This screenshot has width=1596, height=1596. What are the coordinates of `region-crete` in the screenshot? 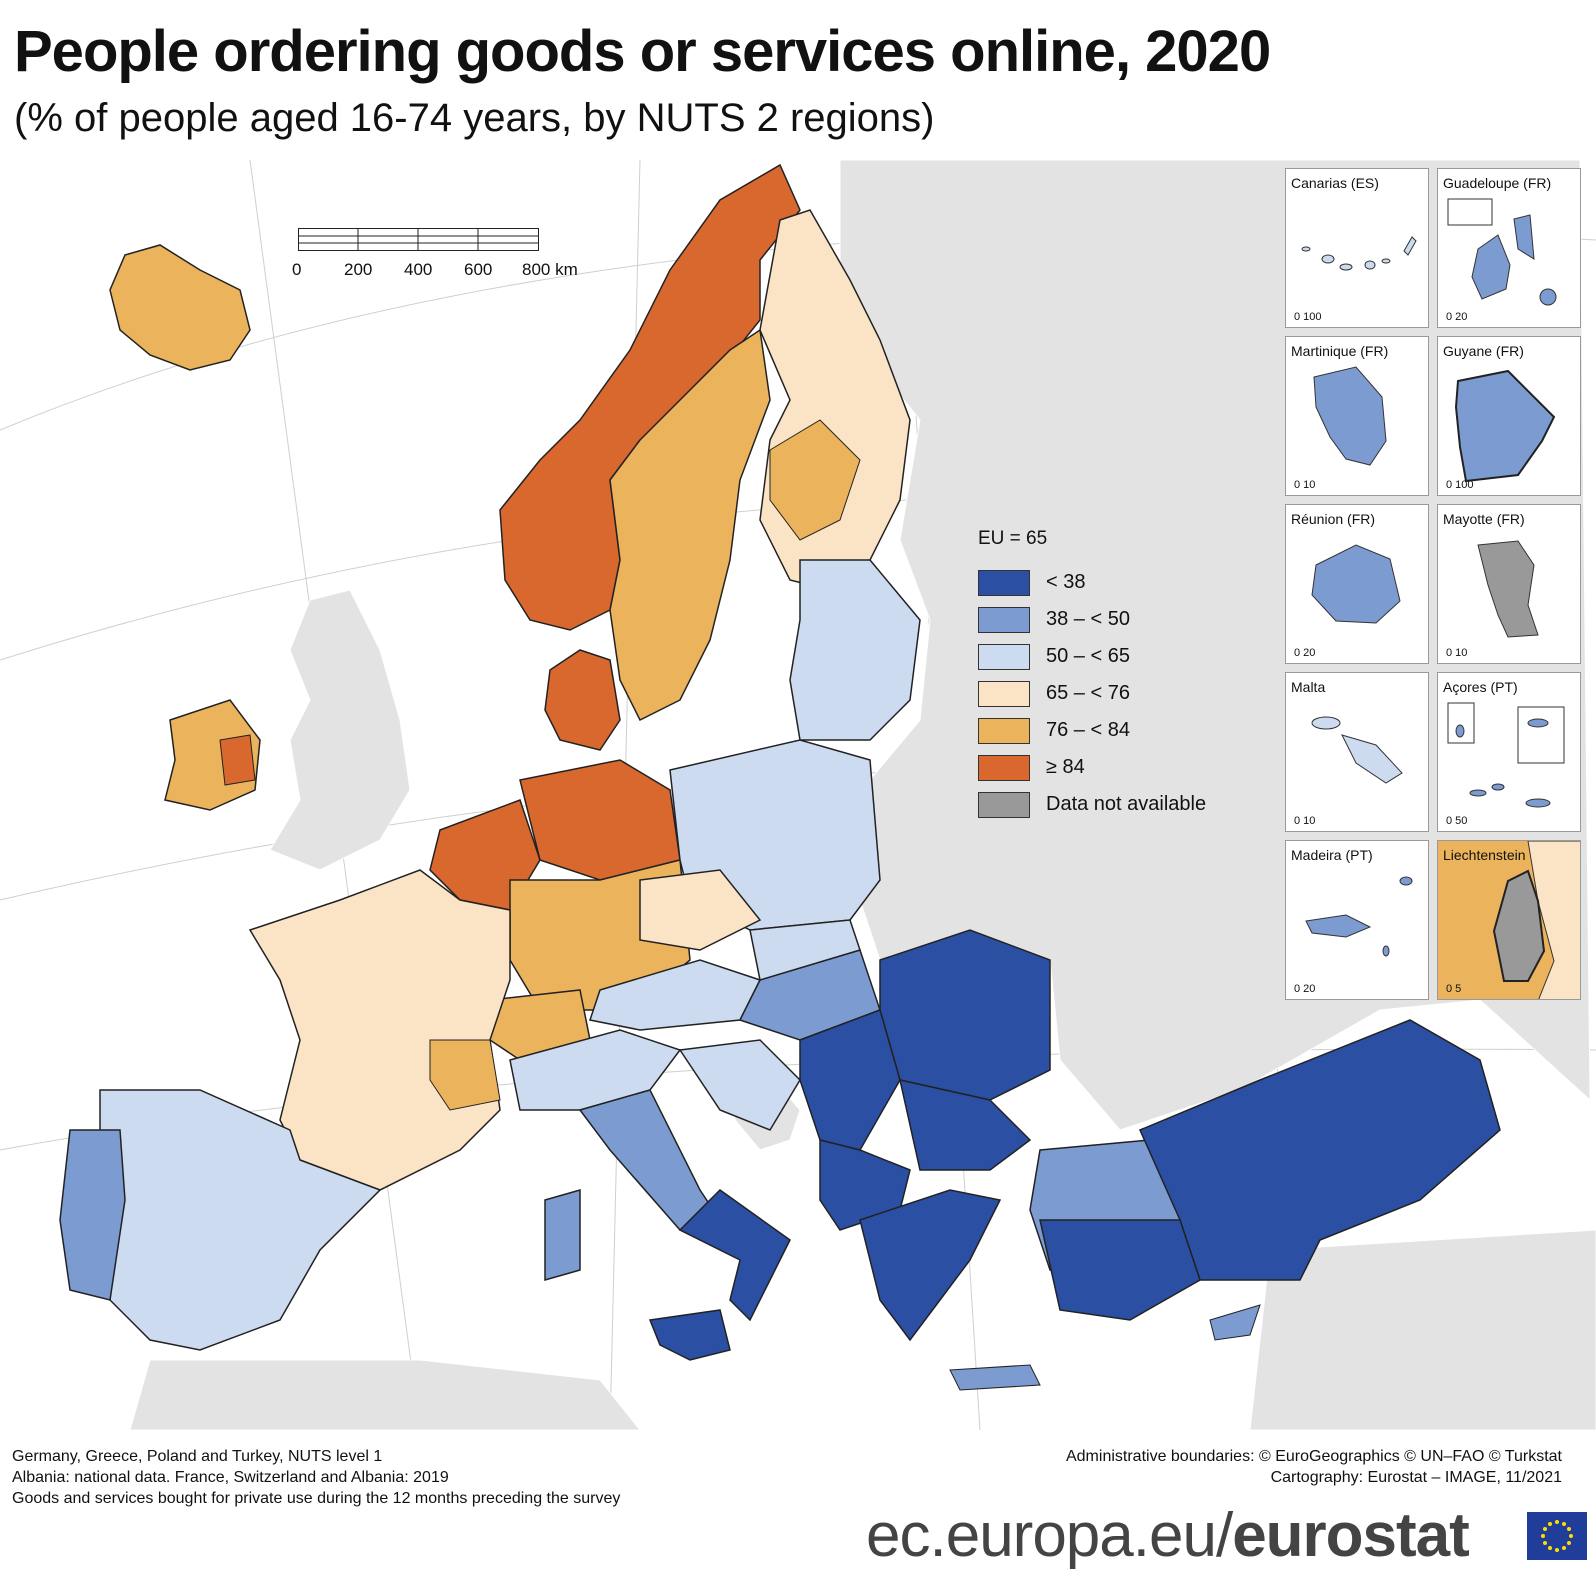 It's located at (995, 1377).